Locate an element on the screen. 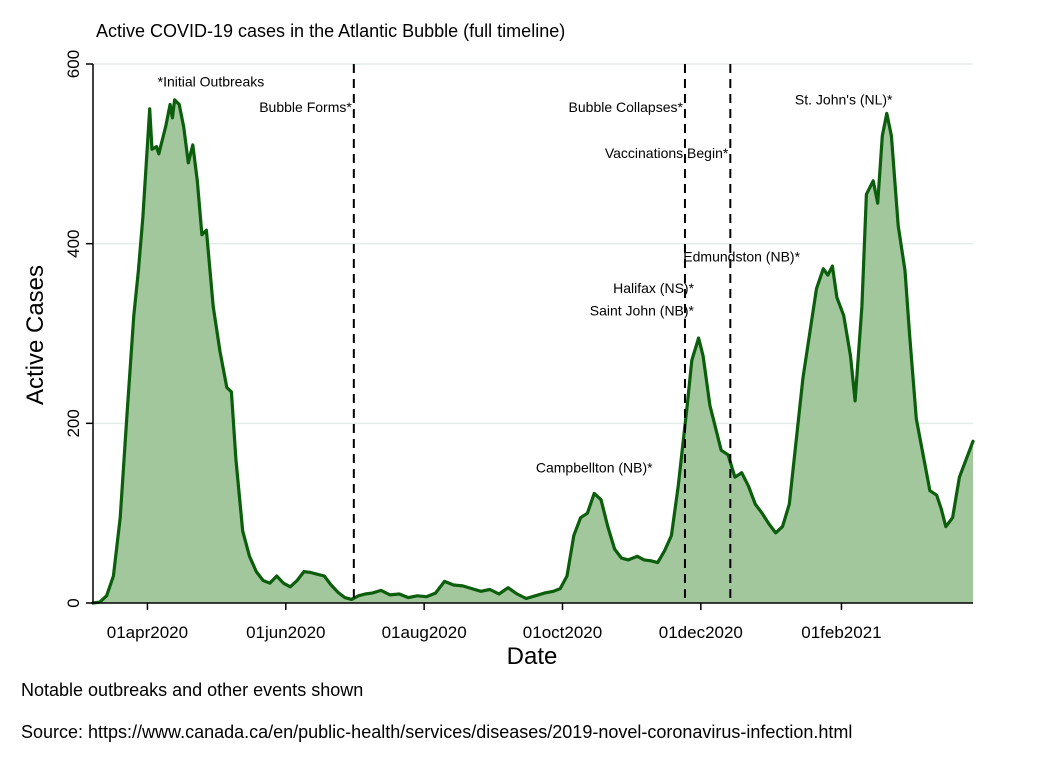 The image size is (1050, 764). annotation-4: Edmundston (NB)* is located at coordinates (741, 257).